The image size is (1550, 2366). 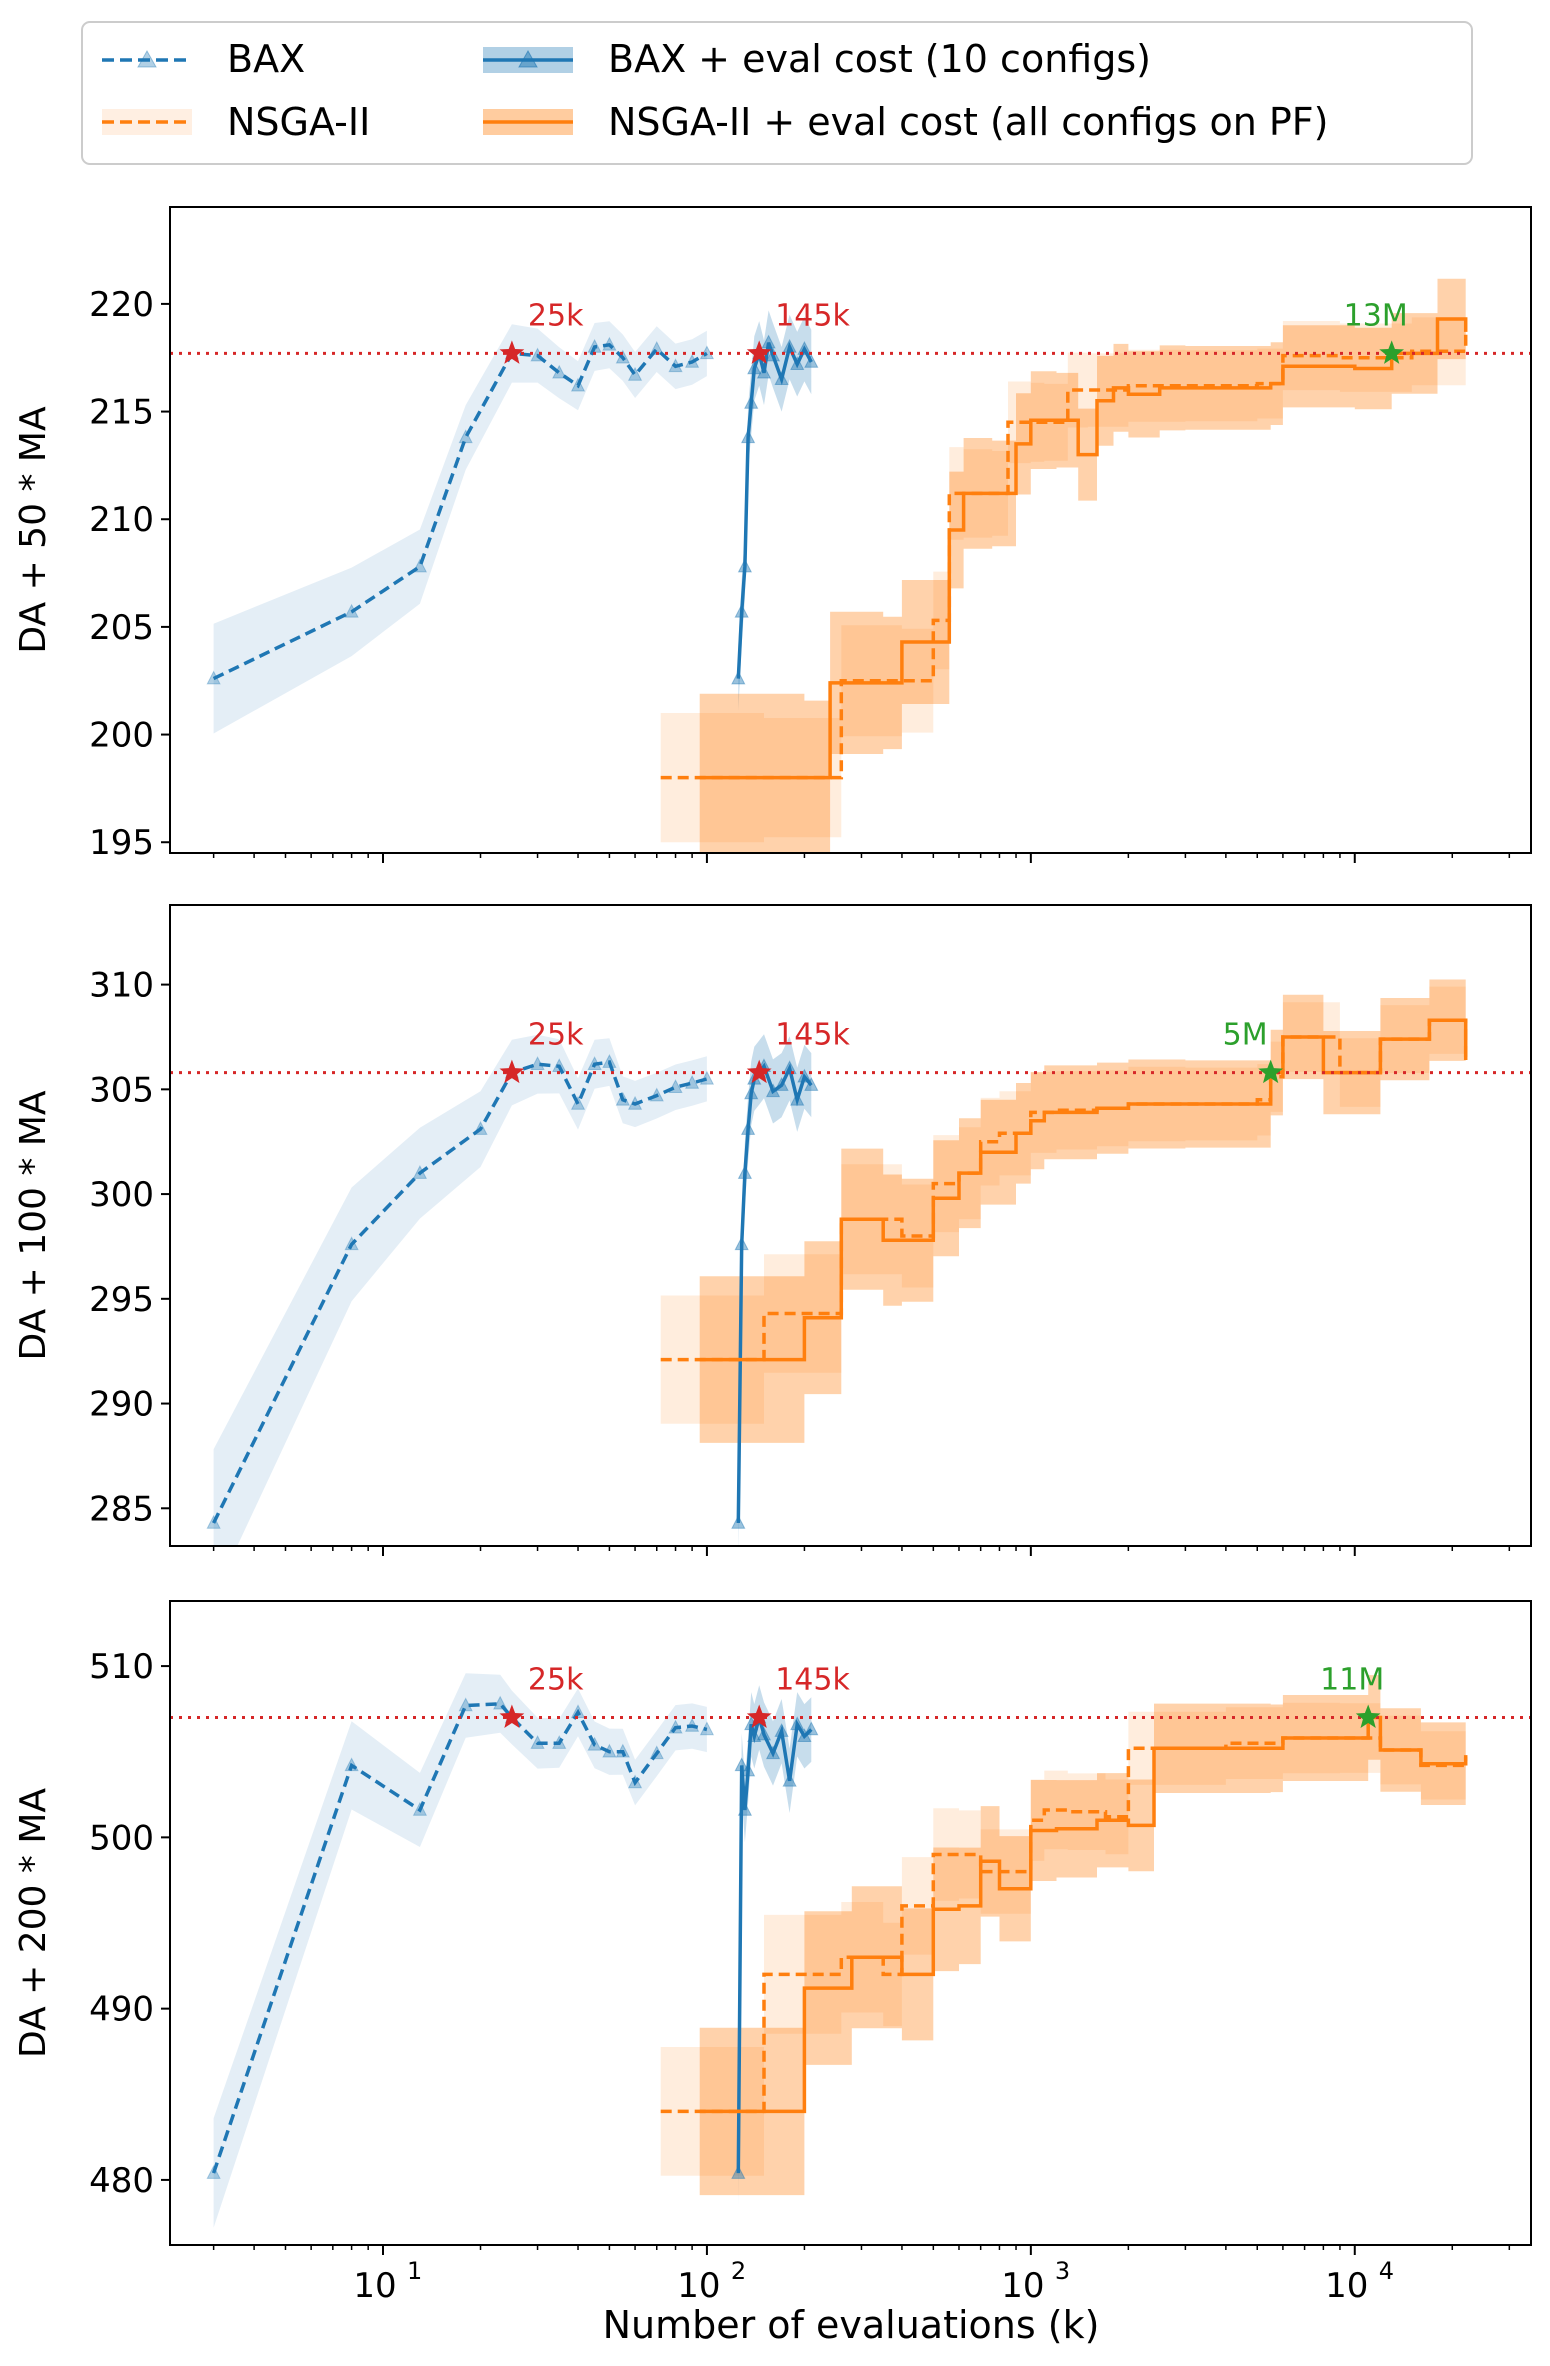 What do you see at coordinates (147, 58) in the screenshot?
I see `legend-bax-marker` at bounding box center [147, 58].